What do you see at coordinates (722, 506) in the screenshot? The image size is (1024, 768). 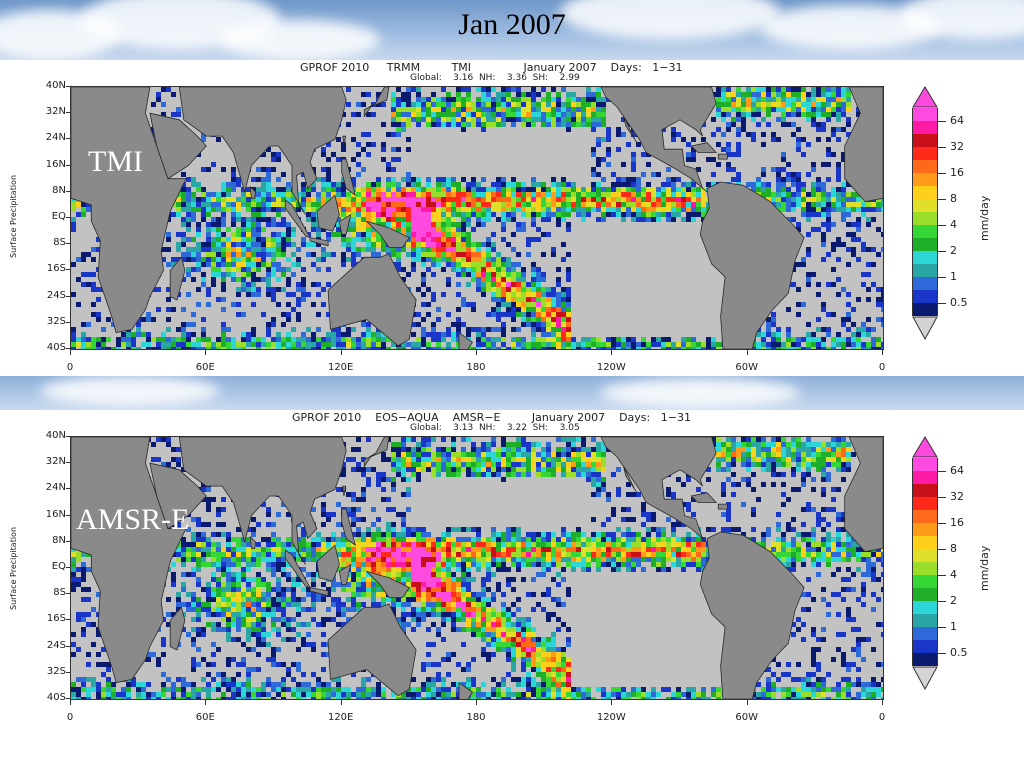 I see `hispaniola-island` at bounding box center [722, 506].